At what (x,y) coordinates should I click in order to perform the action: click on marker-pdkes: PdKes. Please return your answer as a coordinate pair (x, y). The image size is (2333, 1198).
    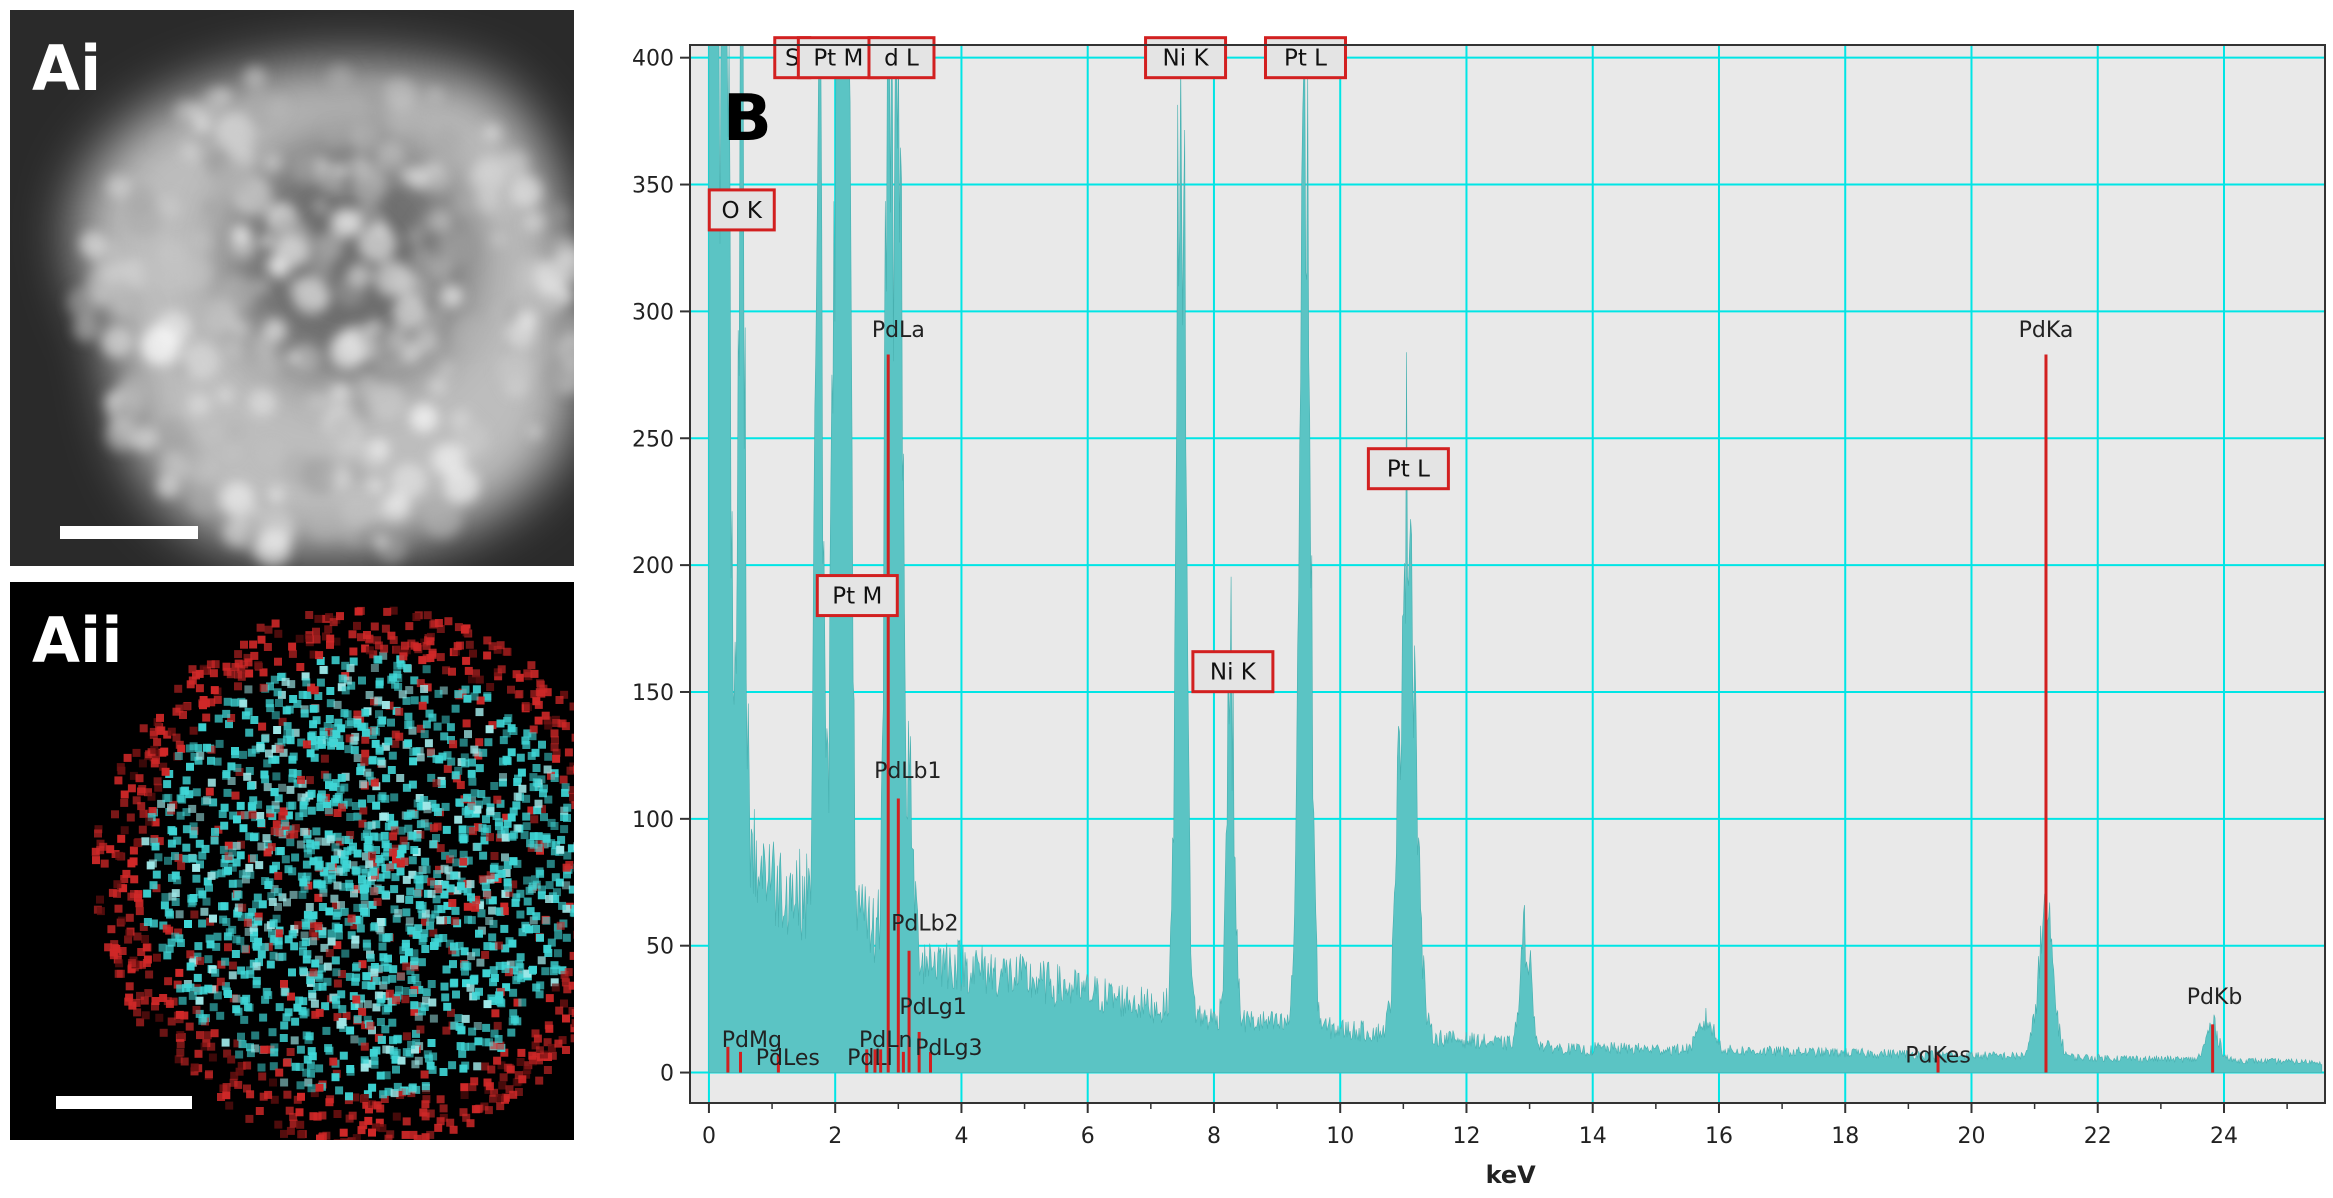
    Looking at the image, I should click on (1938, 1057).